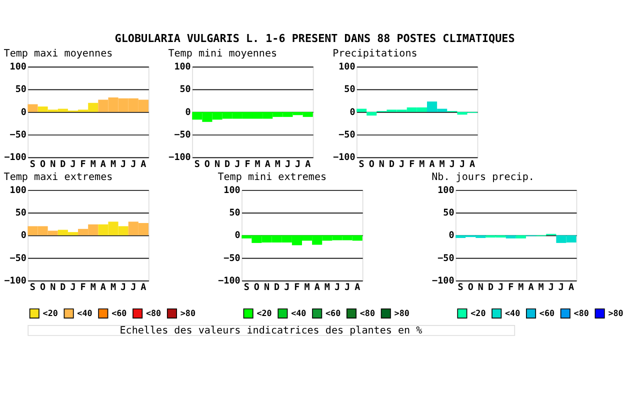 The width and height of the screenshot is (630, 394). I want to click on chart-title: Temp maxi moyennes, so click(58, 54).